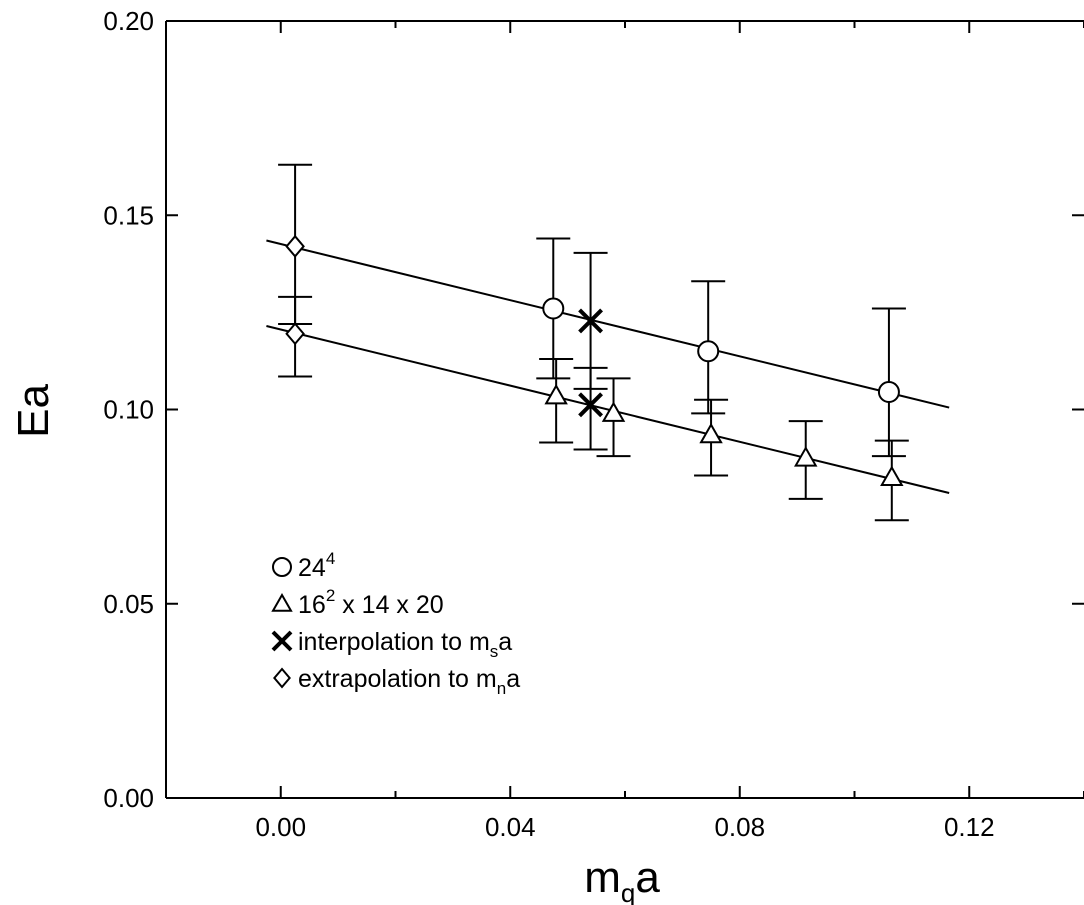  I want to click on legend-label: 162 x 14 x 20, so click(371, 602).